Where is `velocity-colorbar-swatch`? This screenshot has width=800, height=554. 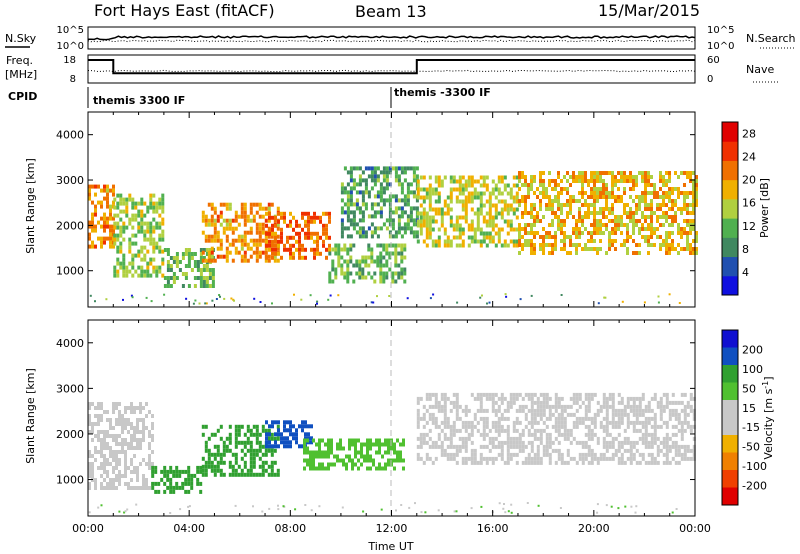
velocity-colorbar-swatch is located at coordinates (730, 356).